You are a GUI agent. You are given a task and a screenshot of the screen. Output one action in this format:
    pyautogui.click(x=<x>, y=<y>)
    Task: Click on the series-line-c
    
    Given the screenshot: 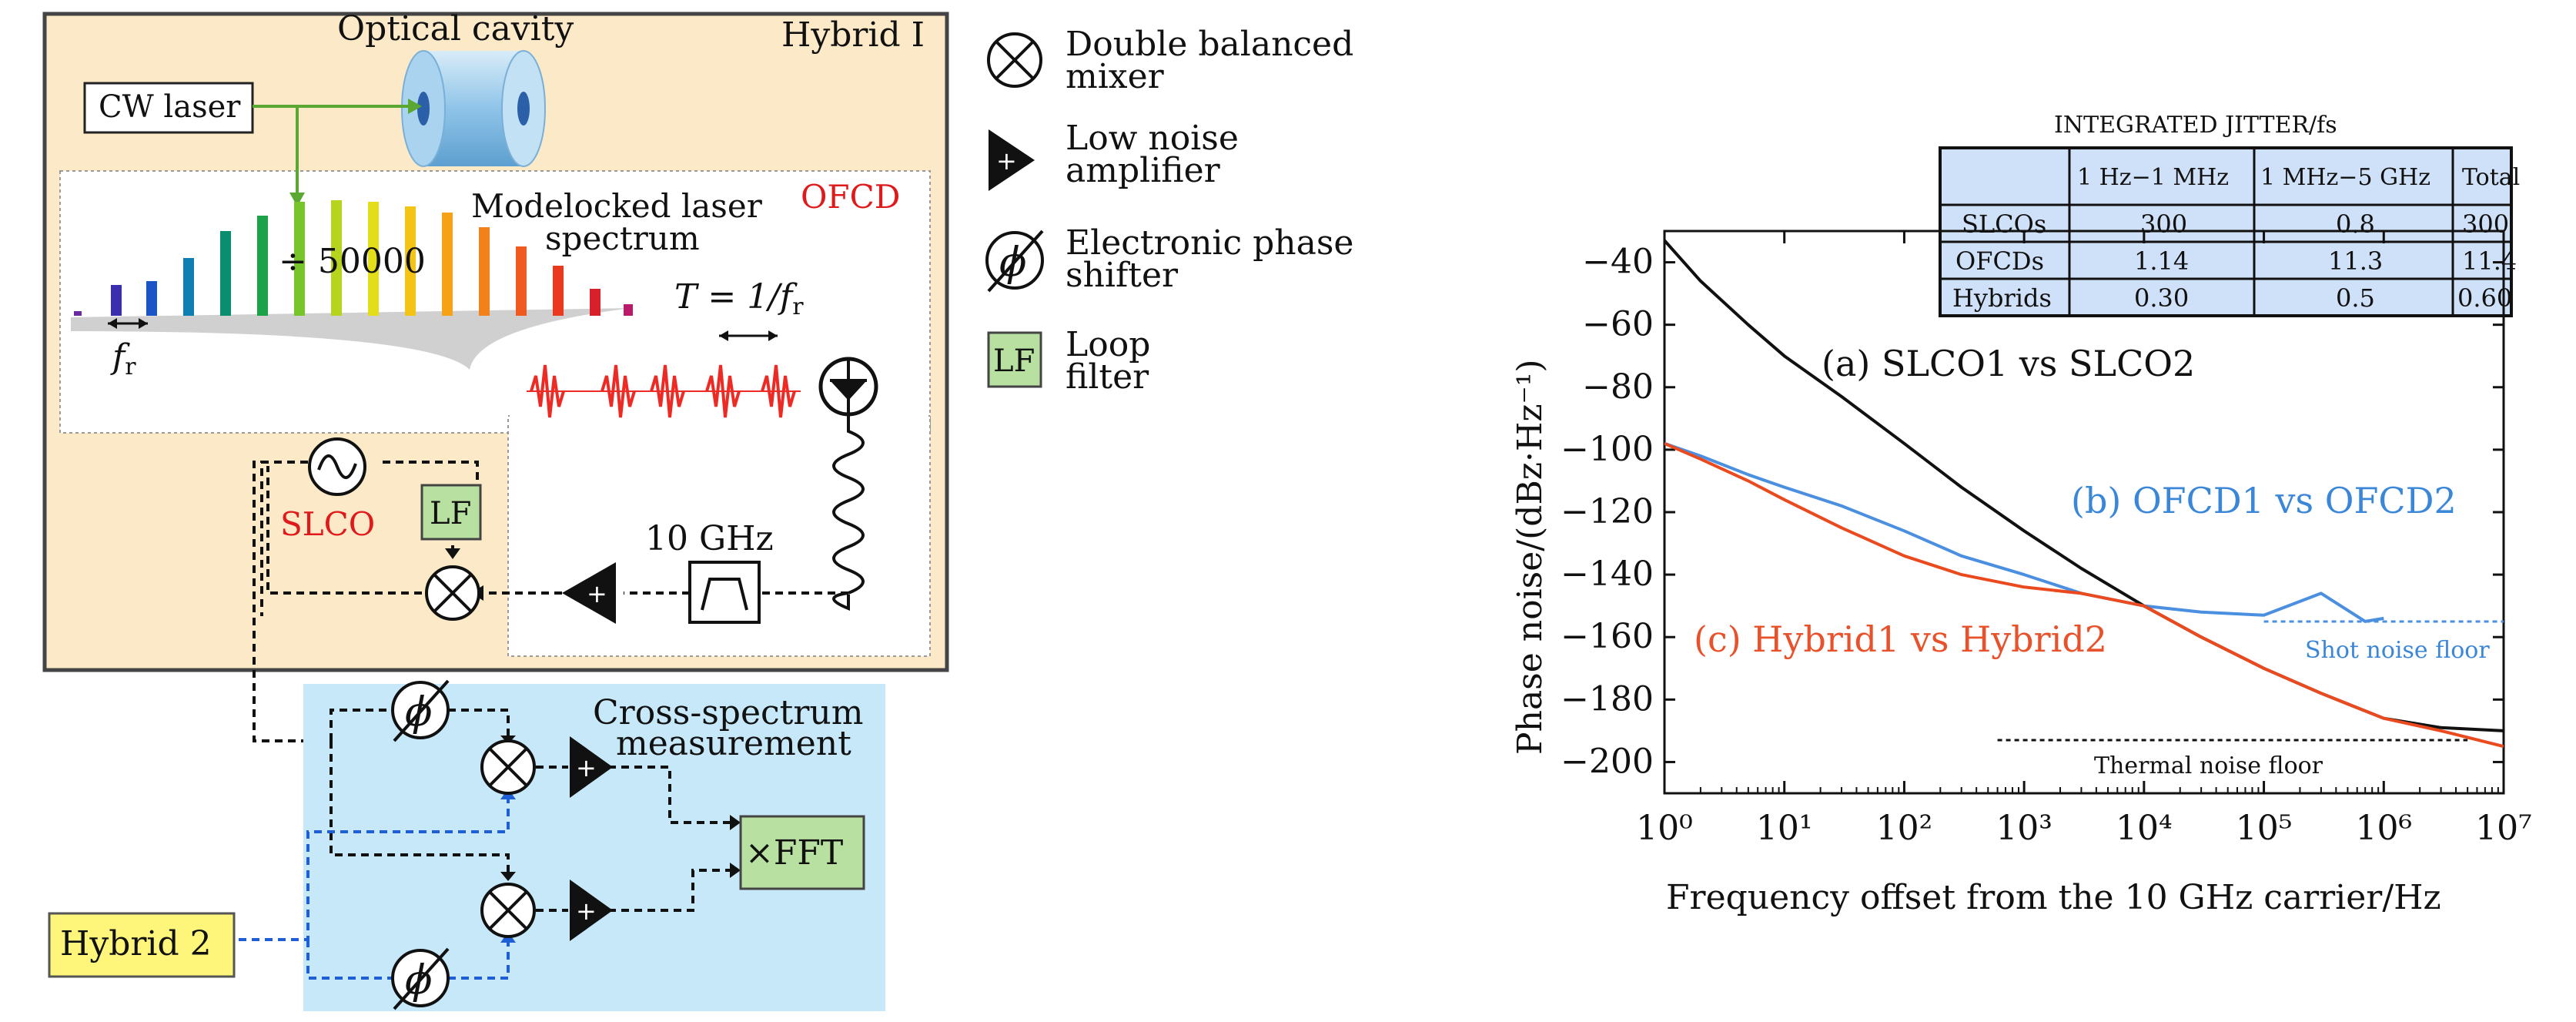 What is the action you would take?
    pyautogui.click(x=2084, y=595)
    